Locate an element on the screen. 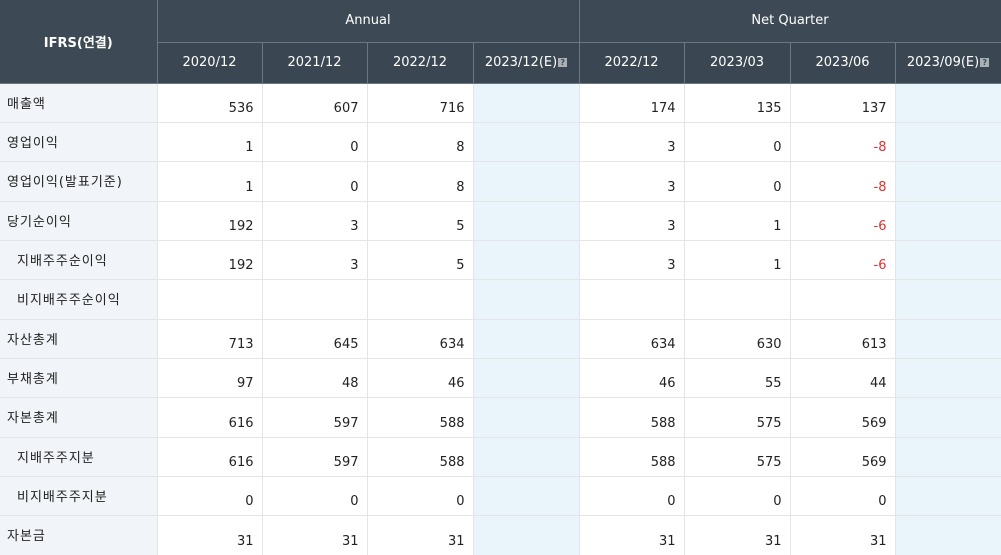 The width and height of the screenshot is (1001, 555). value-cell: 135 is located at coordinates (737, 103).